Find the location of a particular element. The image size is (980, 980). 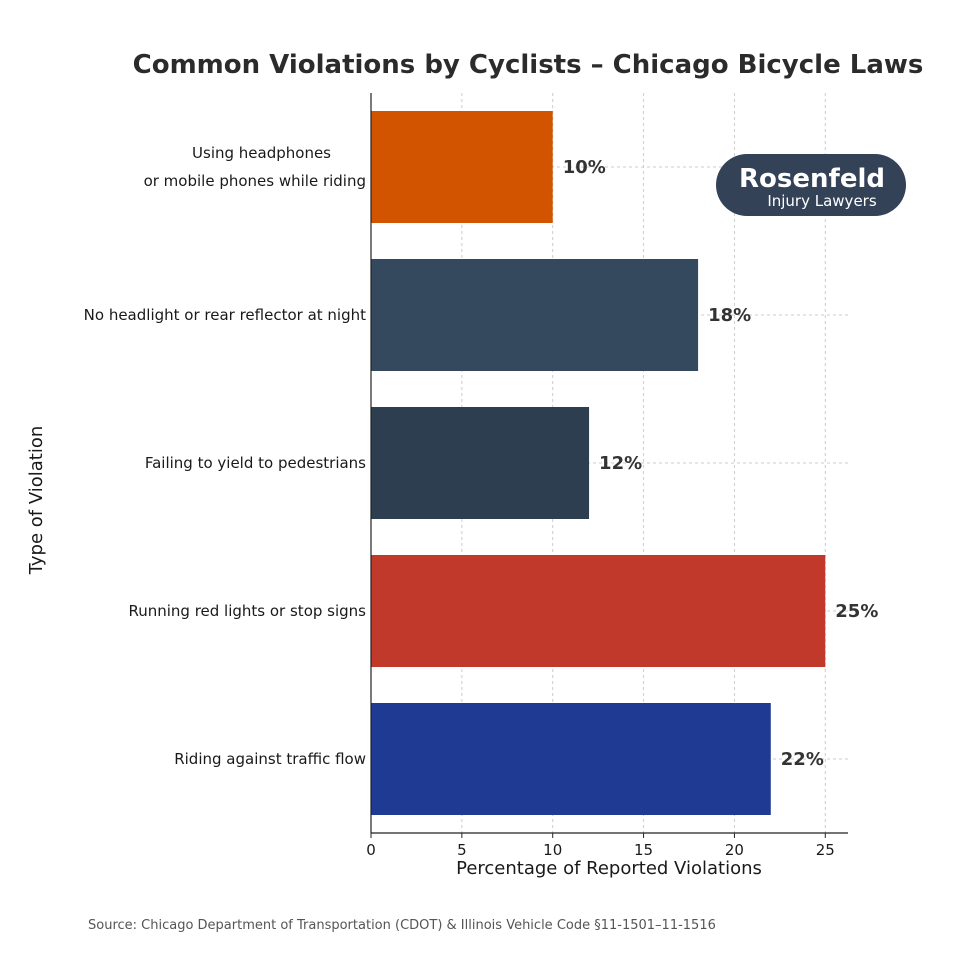

category-label: Running red lights or stop signs is located at coordinates (247, 611).